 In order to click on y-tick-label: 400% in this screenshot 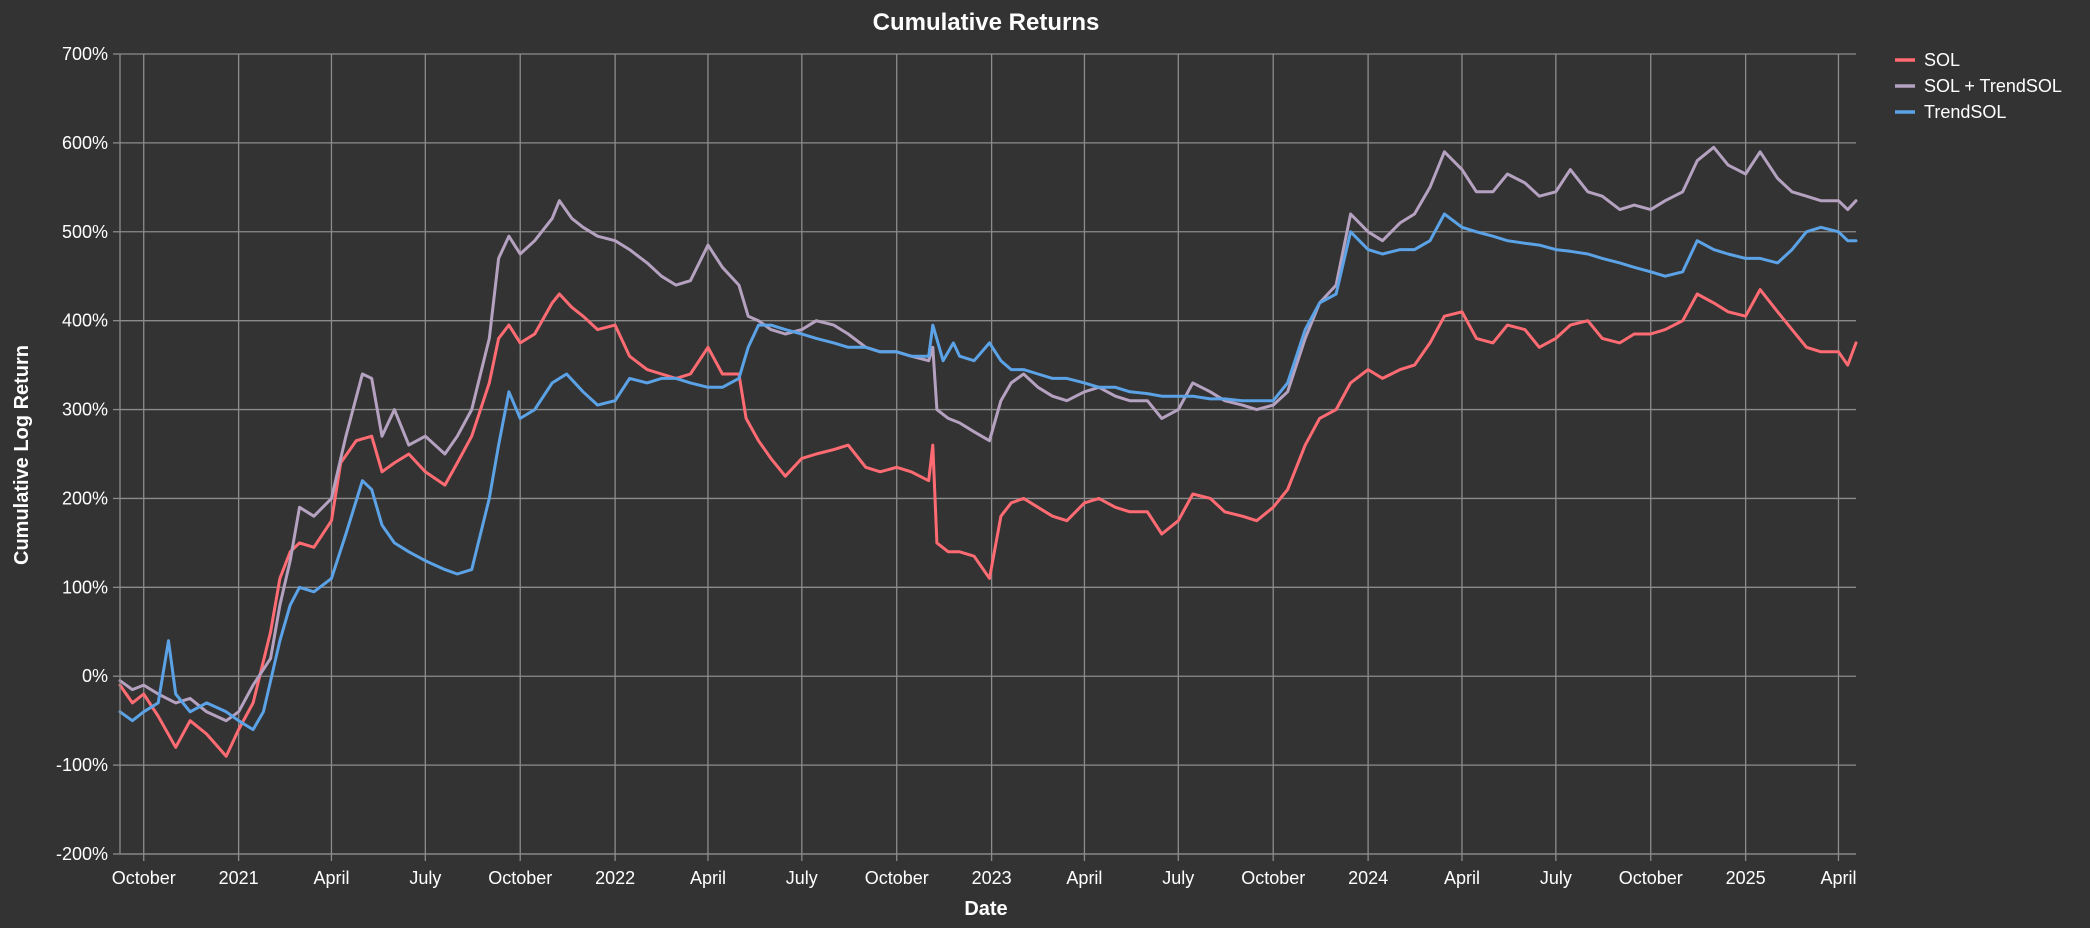, I will do `click(85, 321)`.